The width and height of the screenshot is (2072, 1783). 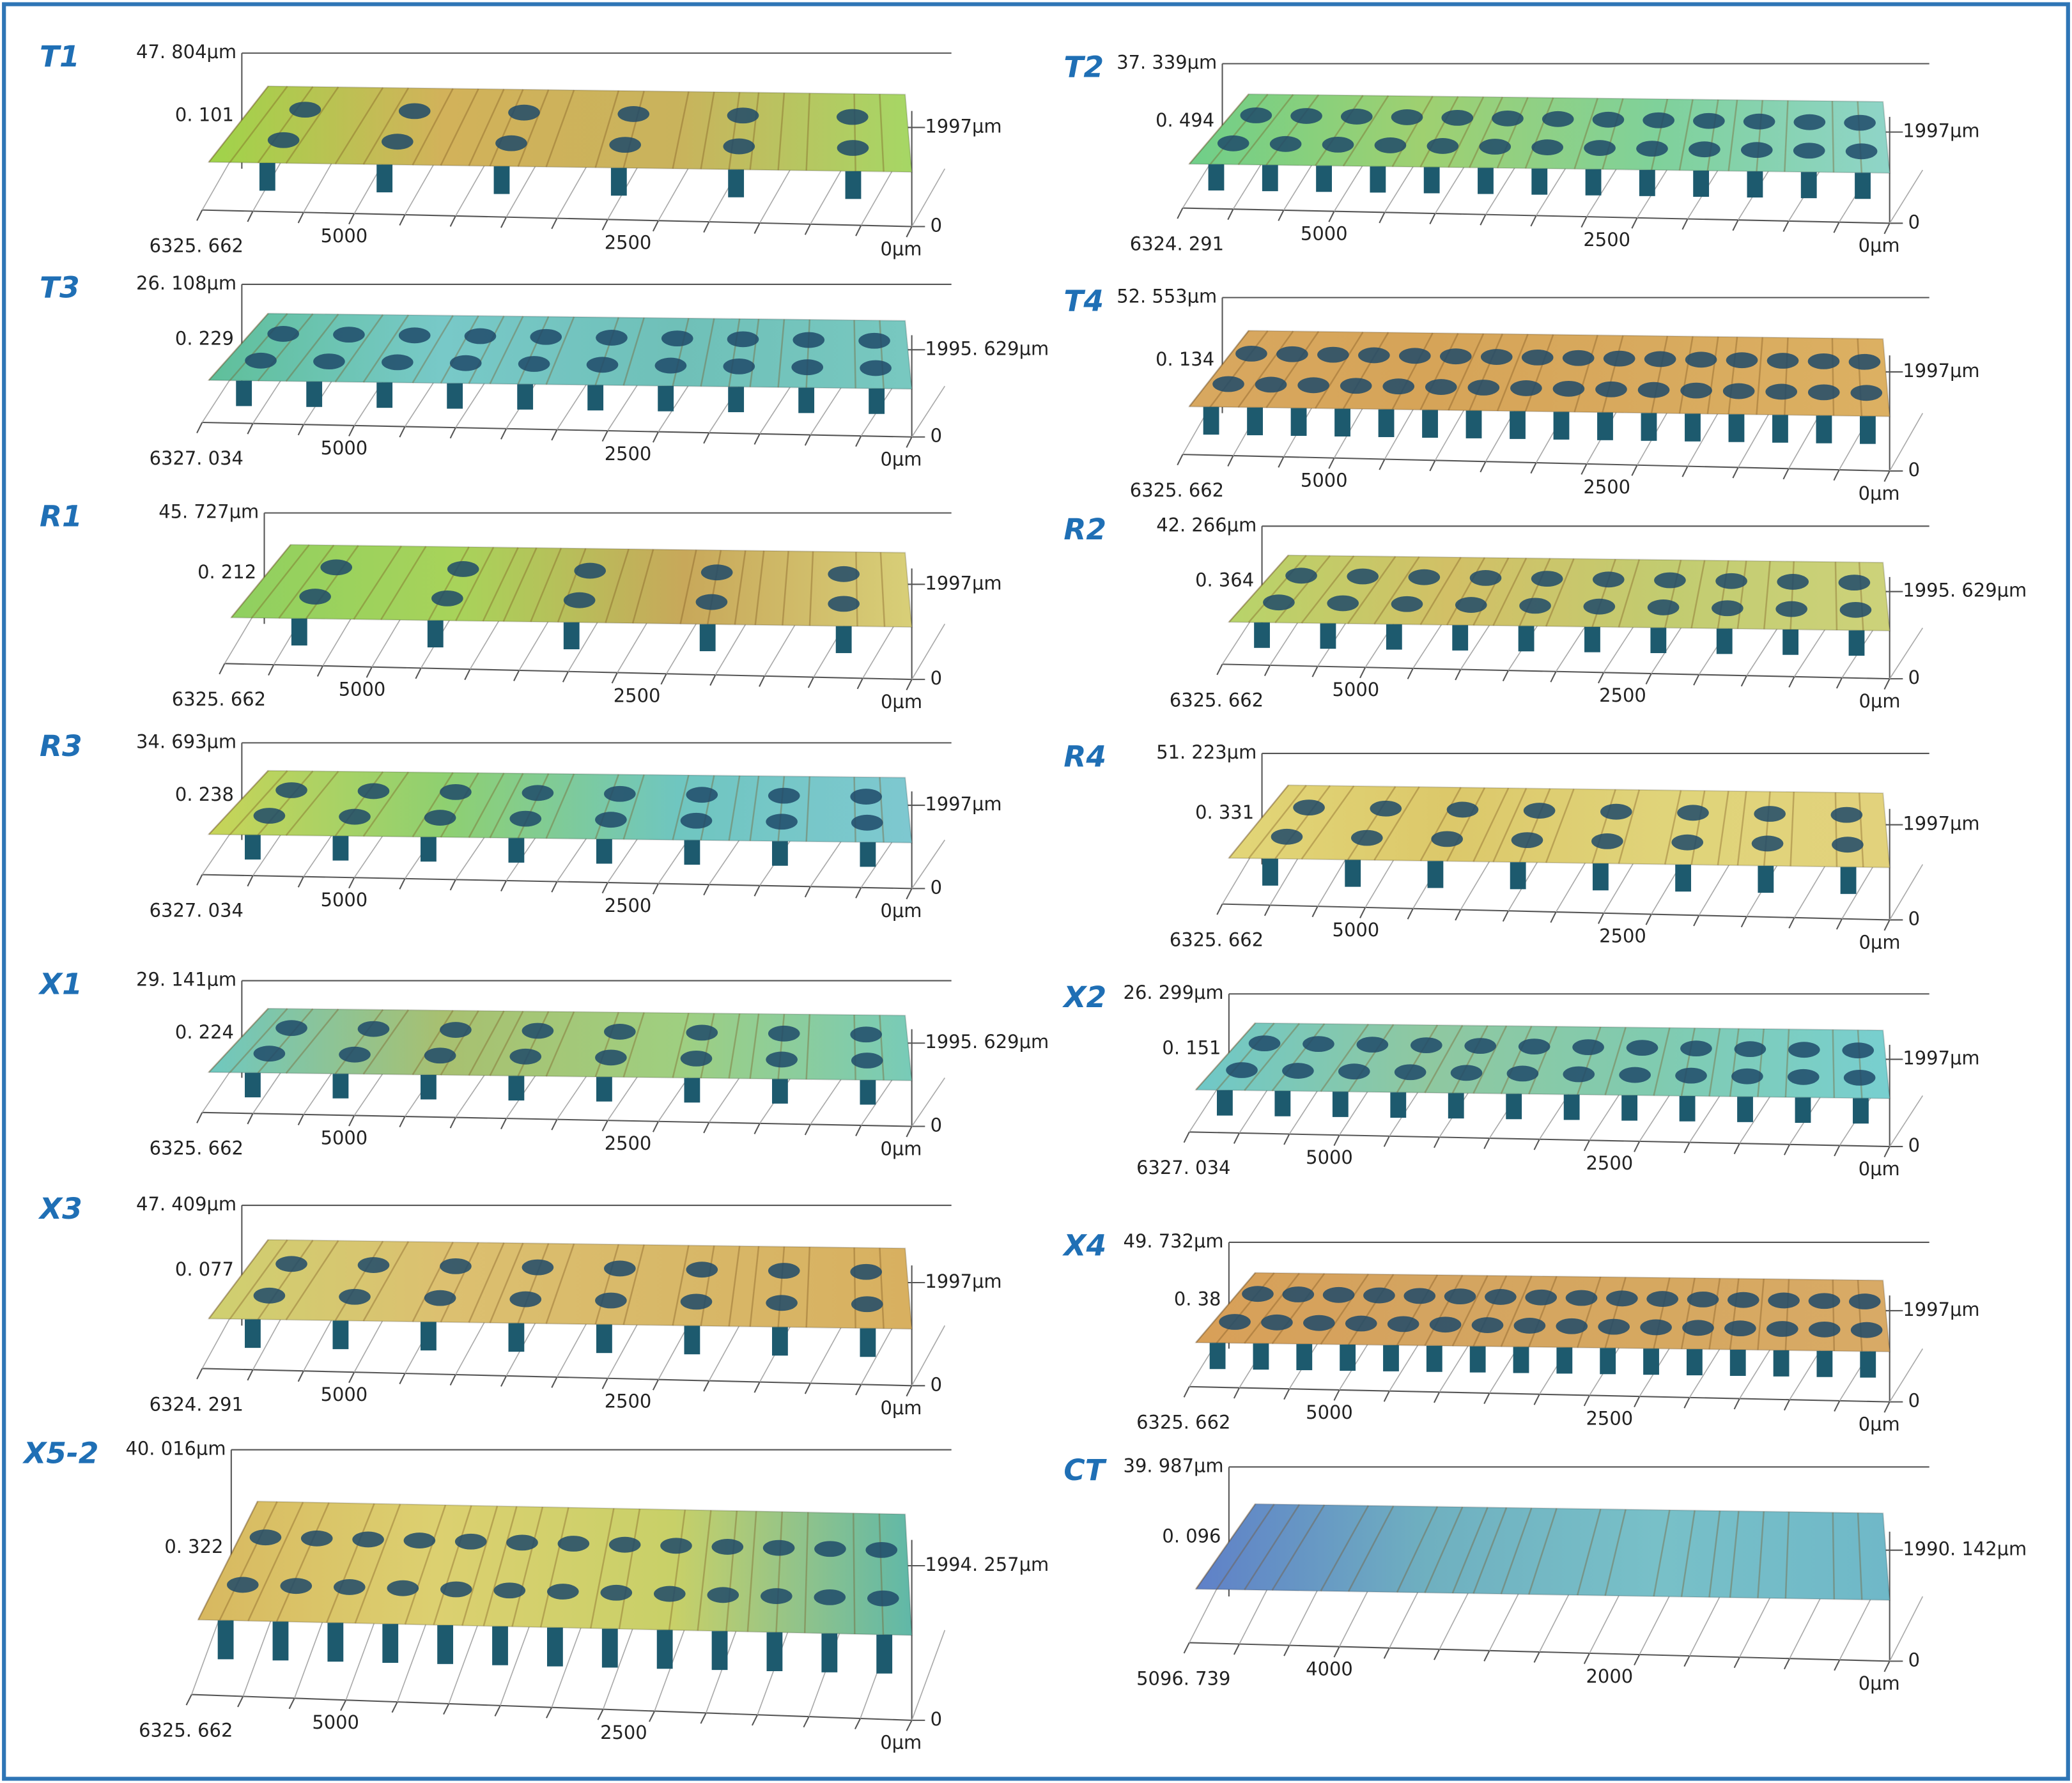 What do you see at coordinates (1224, 580) in the screenshot?
I see `z-min-label: 0. 364` at bounding box center [1224, 580].